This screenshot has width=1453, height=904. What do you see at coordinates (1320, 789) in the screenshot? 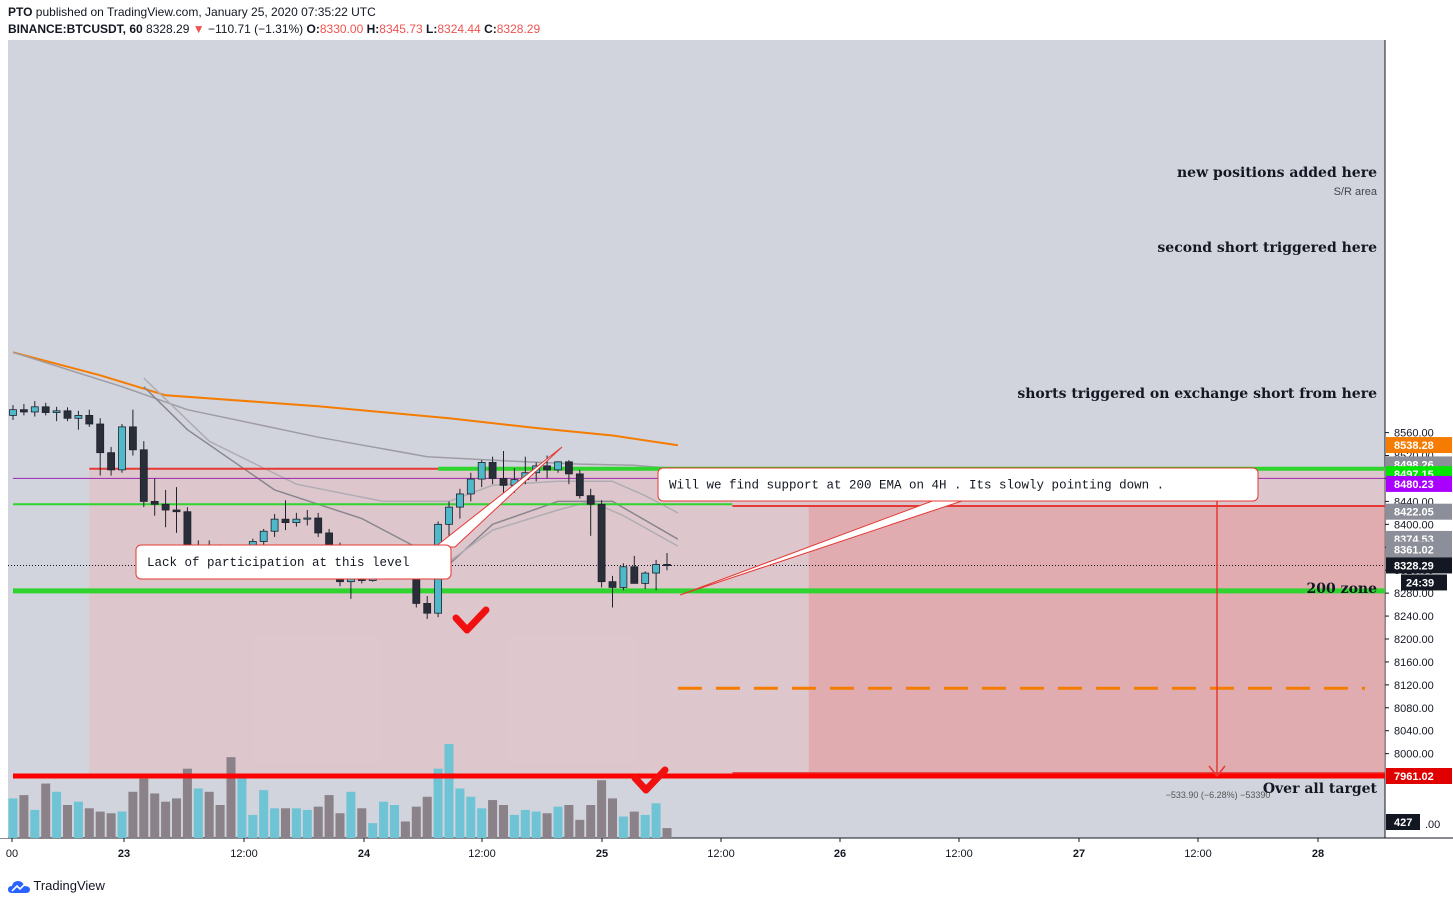
I see `level-label: Over all target` at bounding box center [1320, 789].